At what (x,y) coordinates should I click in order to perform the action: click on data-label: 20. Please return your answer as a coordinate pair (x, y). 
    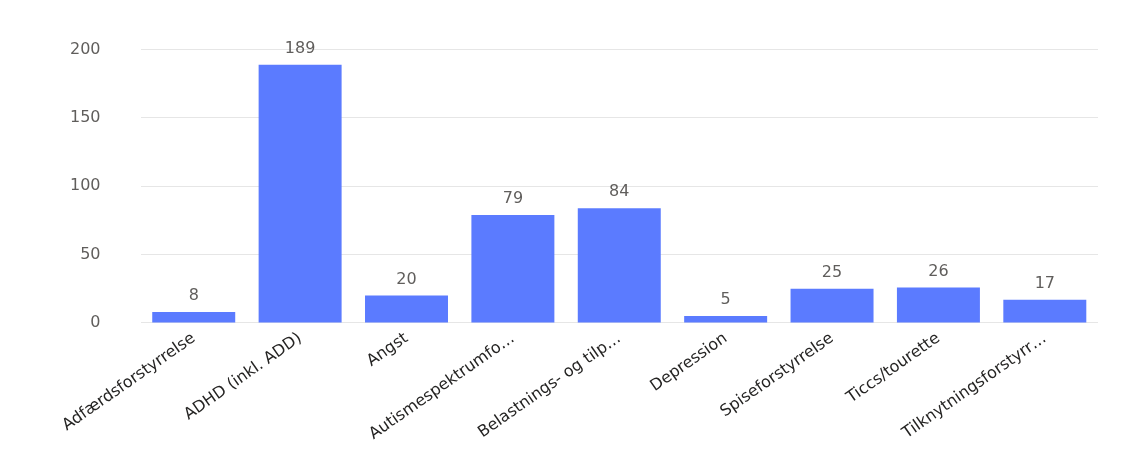
    Looking at the image, I should click on (406, 278).